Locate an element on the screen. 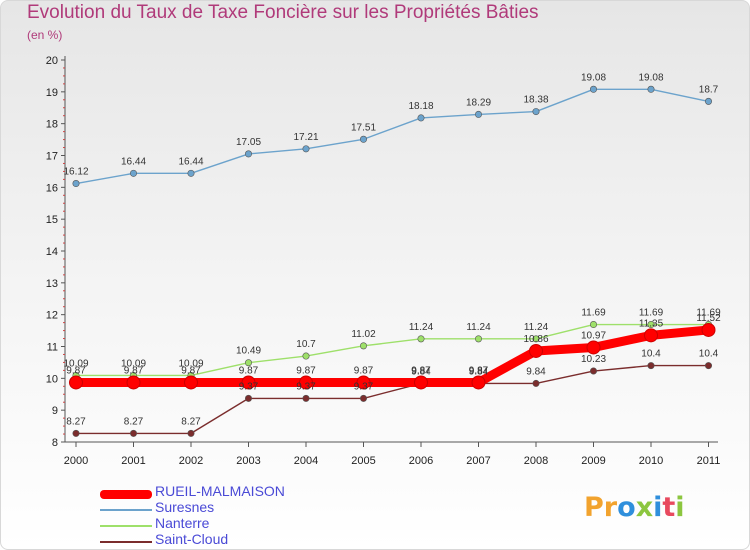 This screenshot has height=550, width=750. data-label-nanterre: 10.49 is located at coordinates (248, 351).